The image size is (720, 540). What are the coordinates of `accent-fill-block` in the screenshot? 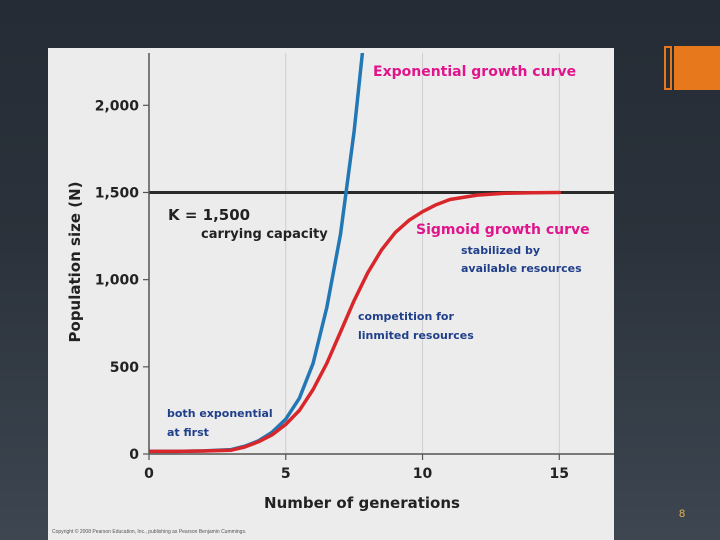 It's located at (697, 68).